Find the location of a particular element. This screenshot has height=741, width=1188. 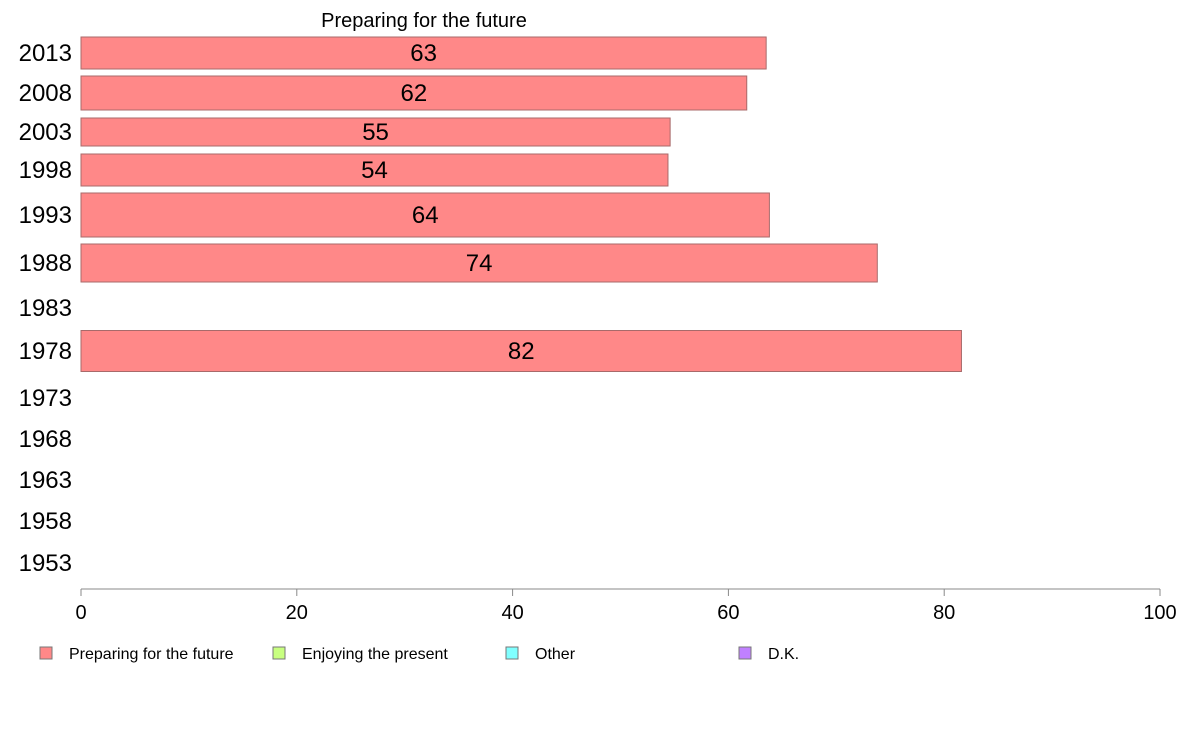

y-tick-label: 1973 is located at coordinates (45, 398).